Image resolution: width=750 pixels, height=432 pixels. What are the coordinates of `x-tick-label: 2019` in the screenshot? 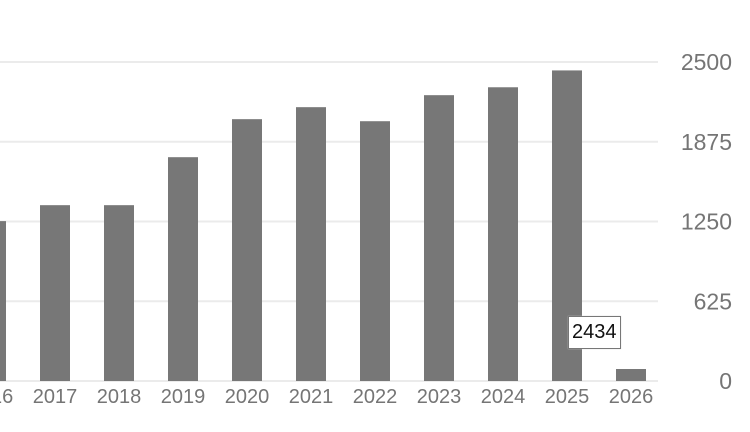 It's located at (183, 397).